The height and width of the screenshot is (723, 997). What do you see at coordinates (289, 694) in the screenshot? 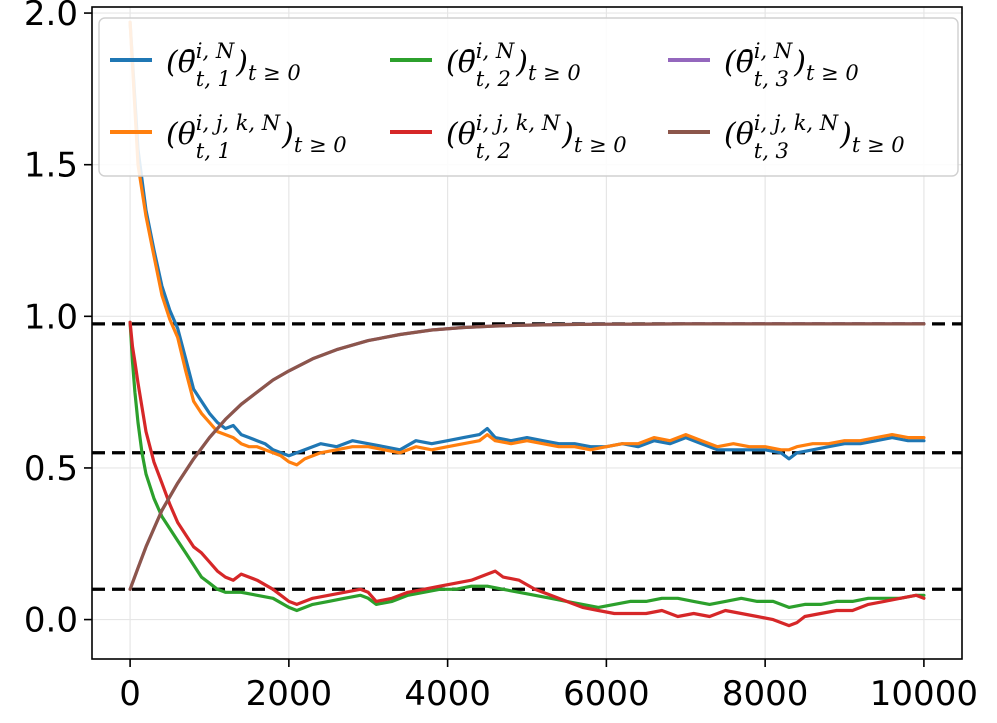
I see `x-tick-label-1: 2000` at bounding box center [289, 694].